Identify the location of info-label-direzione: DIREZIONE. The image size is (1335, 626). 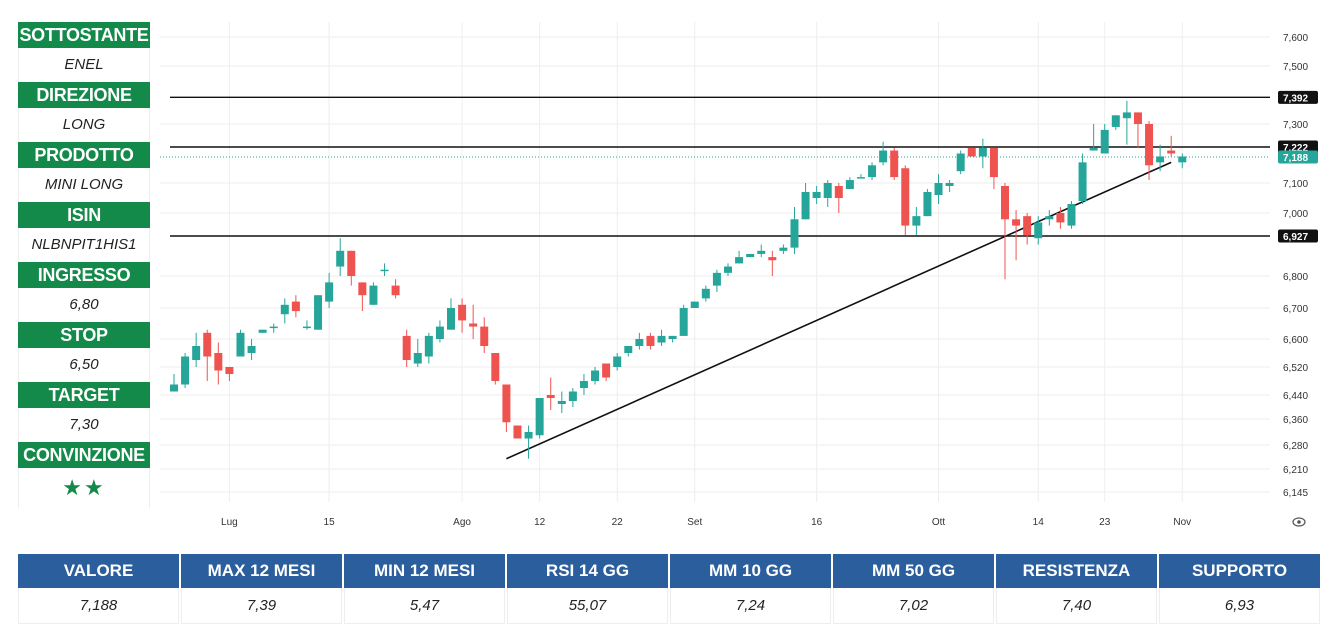
(84, 95).